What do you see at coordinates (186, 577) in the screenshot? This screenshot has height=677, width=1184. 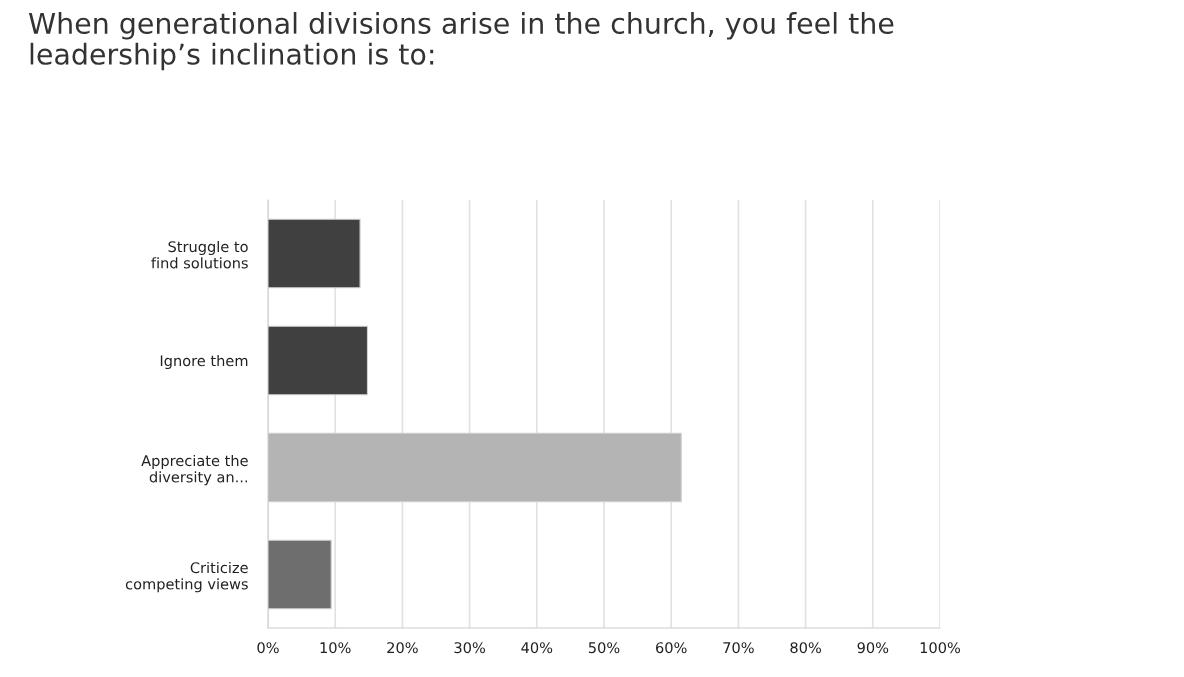 I see `y-tick-label: Criticize competing views` at bounding box center [186, 577].